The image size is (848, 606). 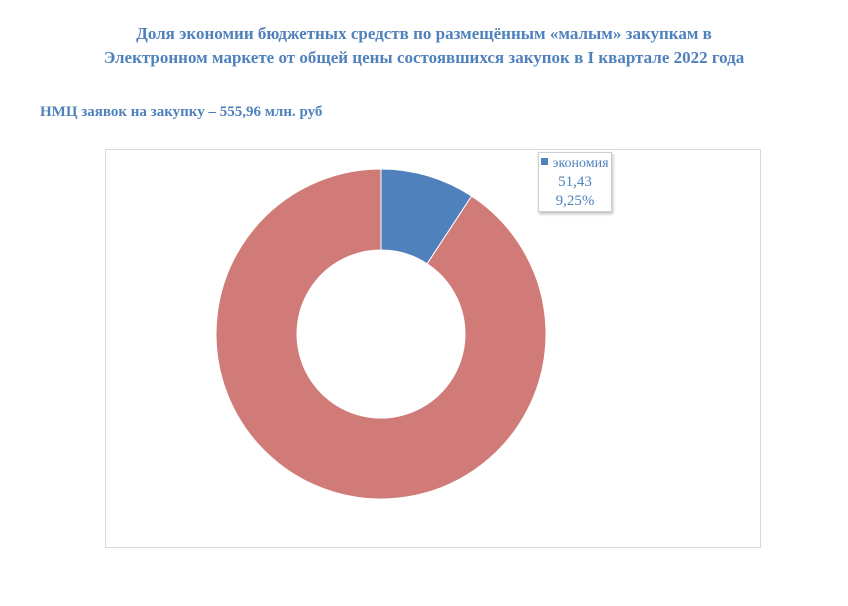 I want to click on data-label-category: экономия, so click(x=575, y=163).